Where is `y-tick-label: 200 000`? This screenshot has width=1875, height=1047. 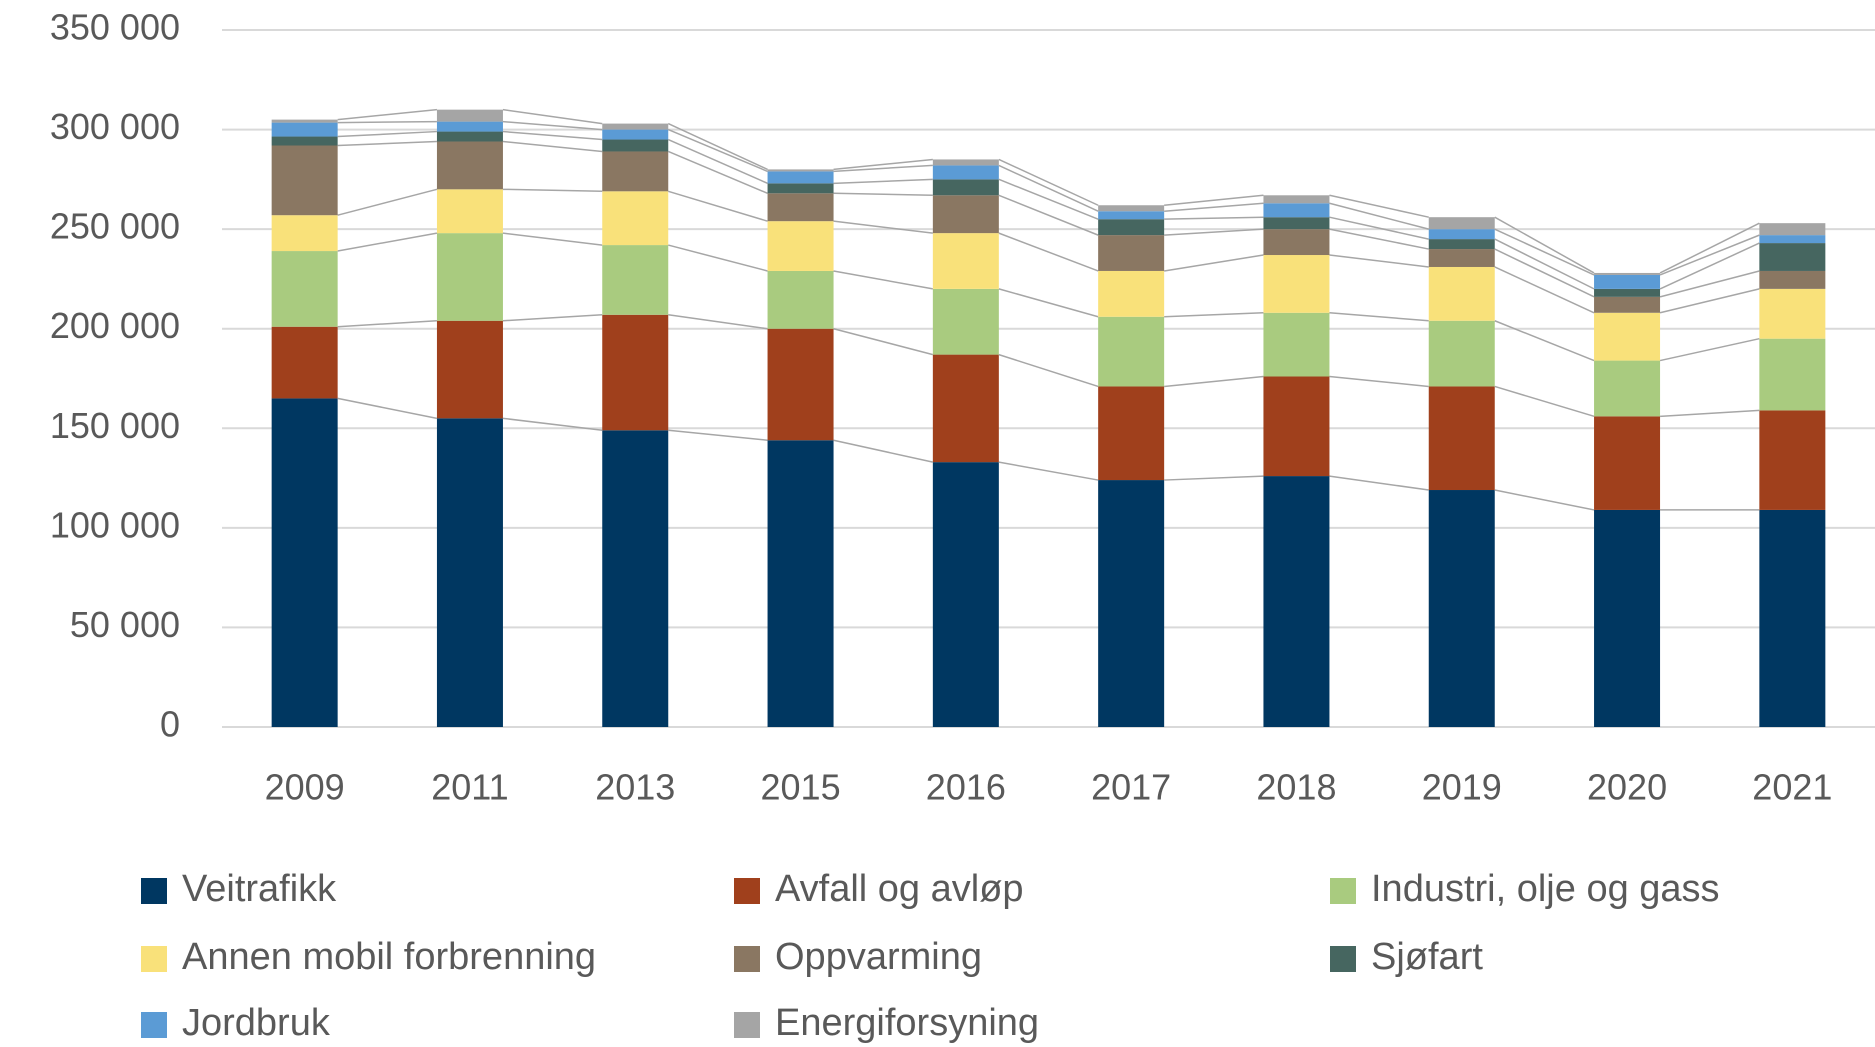 y-tick-label: 200 000 is located at coordinates (115, 325).